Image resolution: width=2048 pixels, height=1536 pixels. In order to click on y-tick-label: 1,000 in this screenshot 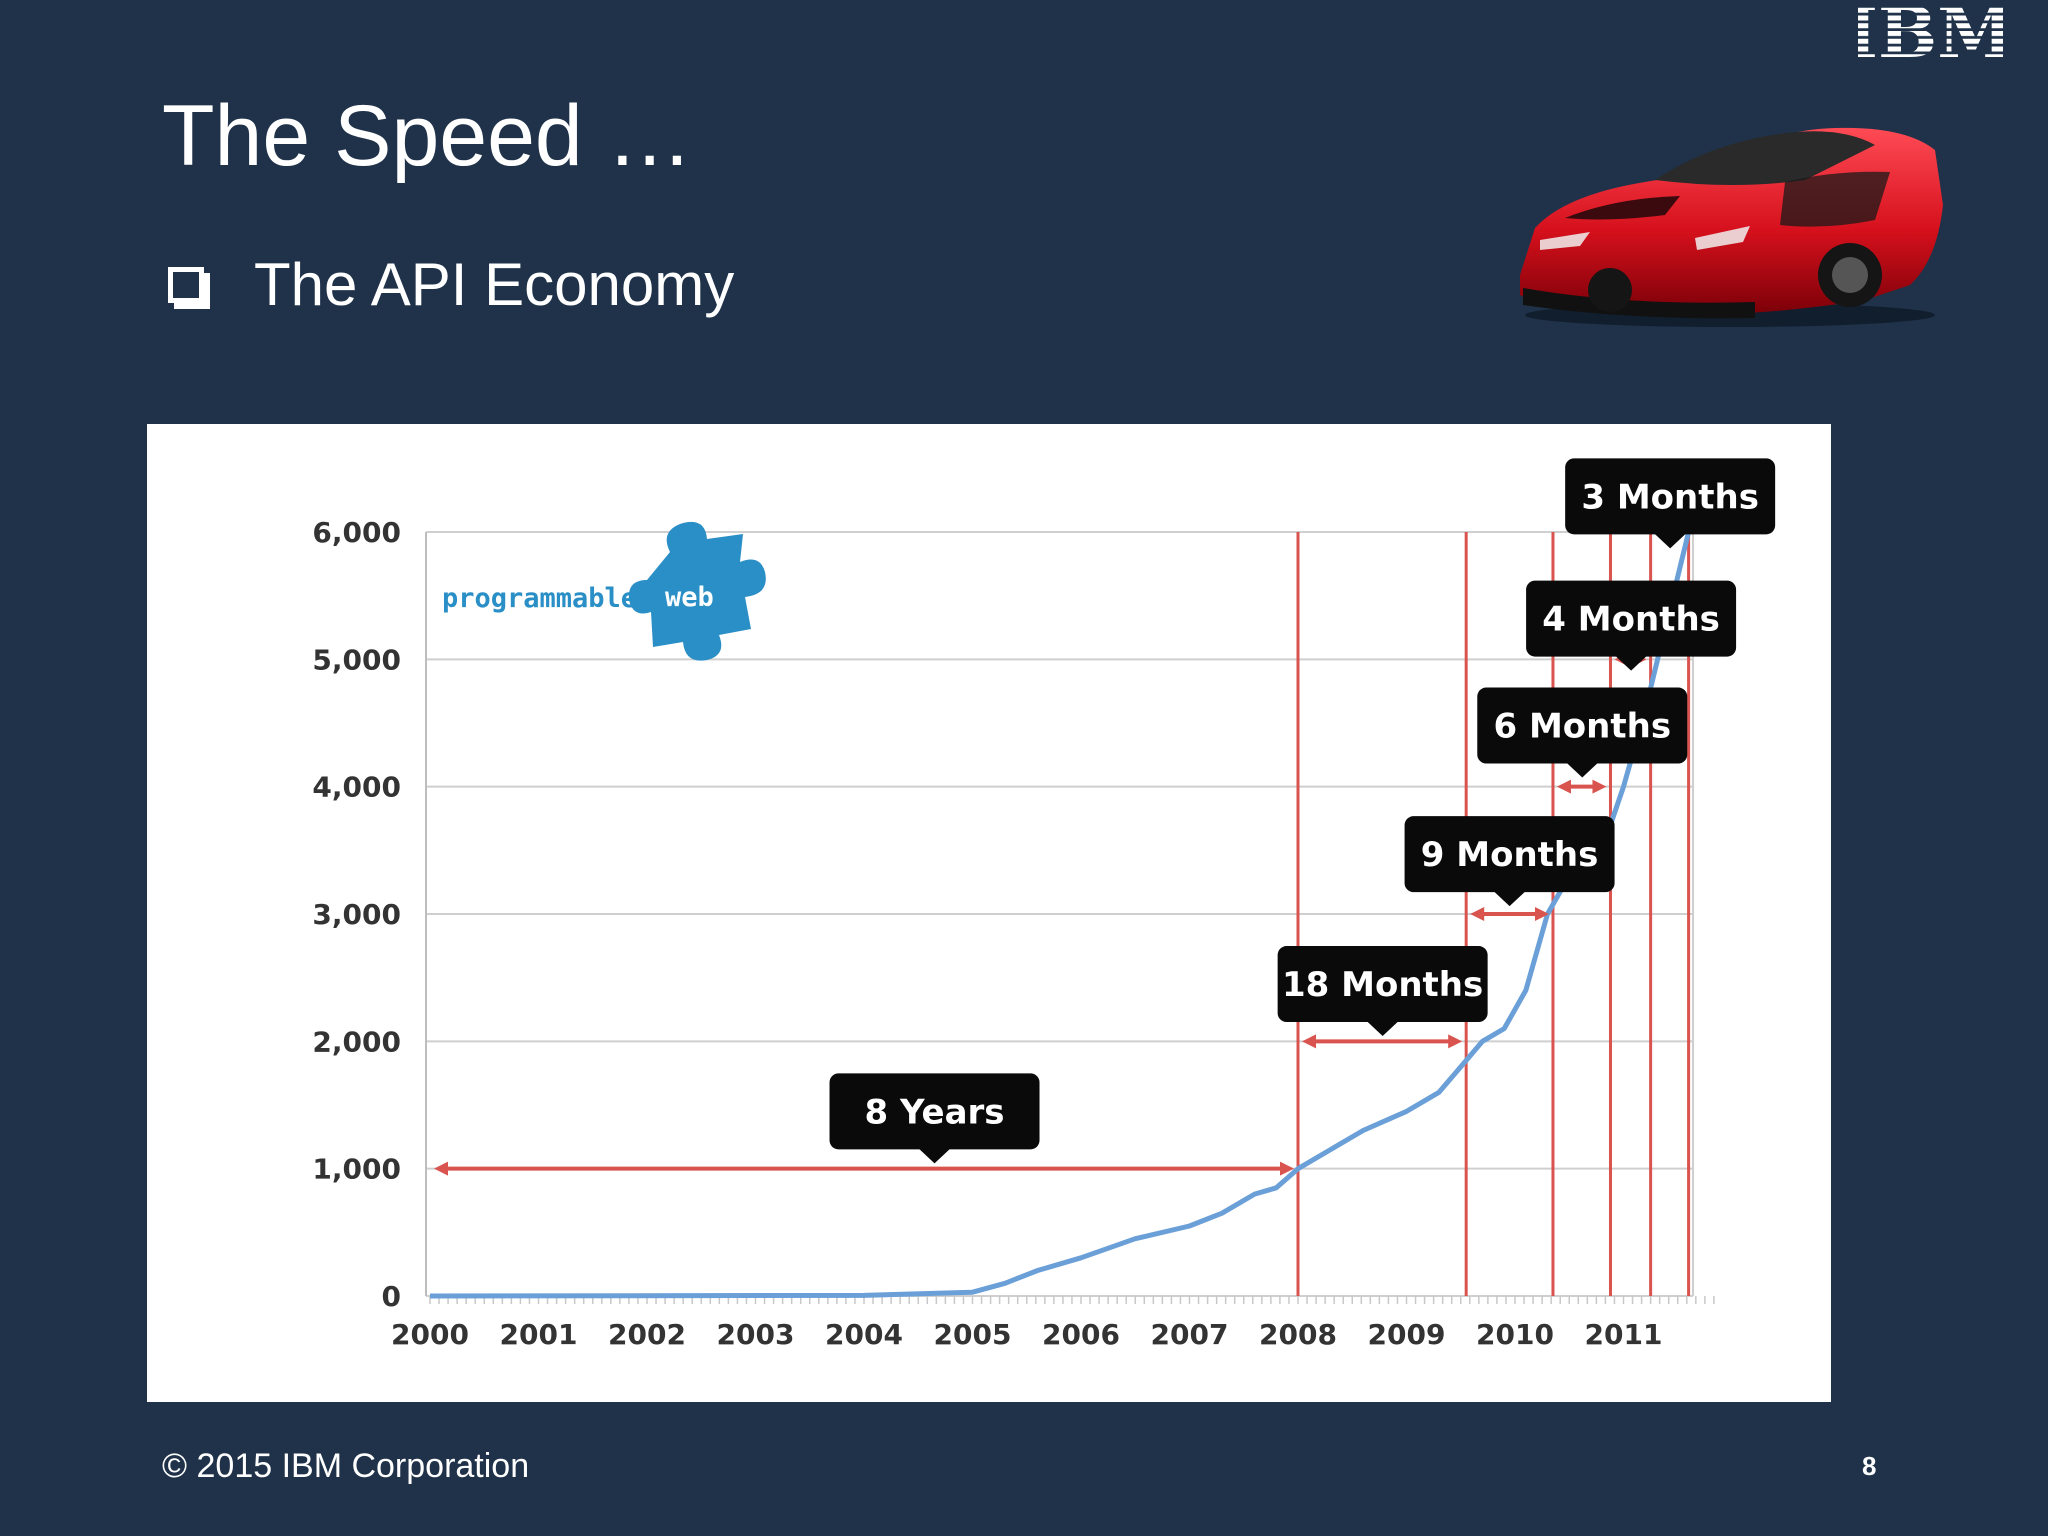, I will do `click(356, 1169)`.